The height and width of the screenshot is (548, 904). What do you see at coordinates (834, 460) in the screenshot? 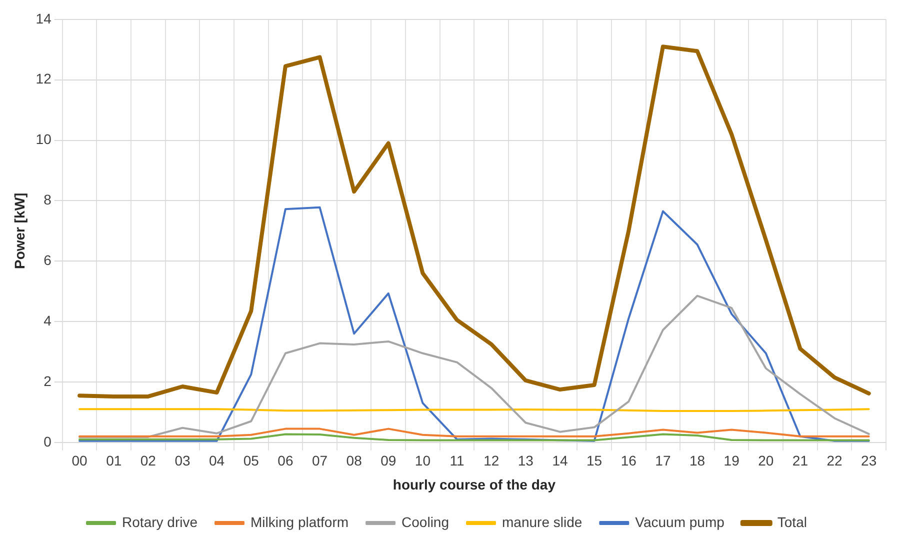
I see `x-tick-label: 22` at bounding box center [834, 460].